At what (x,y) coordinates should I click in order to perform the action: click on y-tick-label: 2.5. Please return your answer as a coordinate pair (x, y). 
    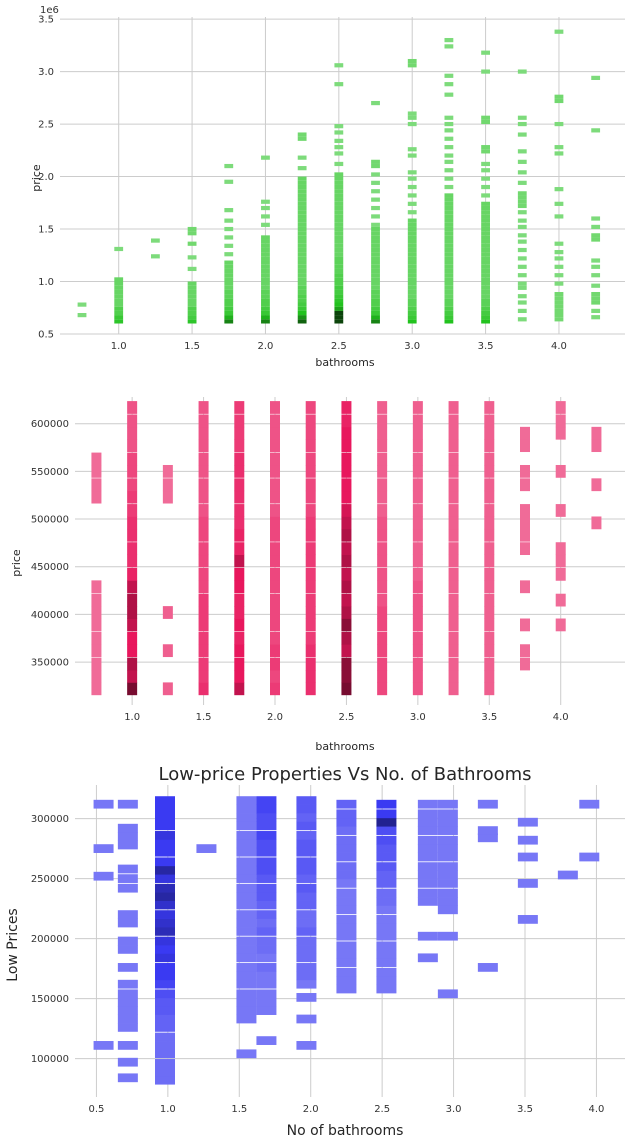
    Looking at the image, I should click on (46, 125).